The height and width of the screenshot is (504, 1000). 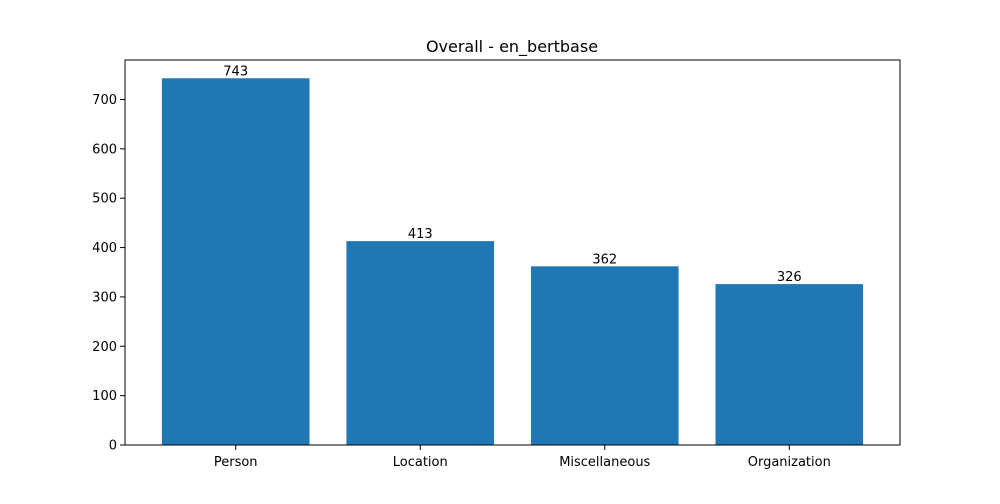 I want to click on x-axis: Person Location Miscellaneous Organization, so click(x=522, y=457).